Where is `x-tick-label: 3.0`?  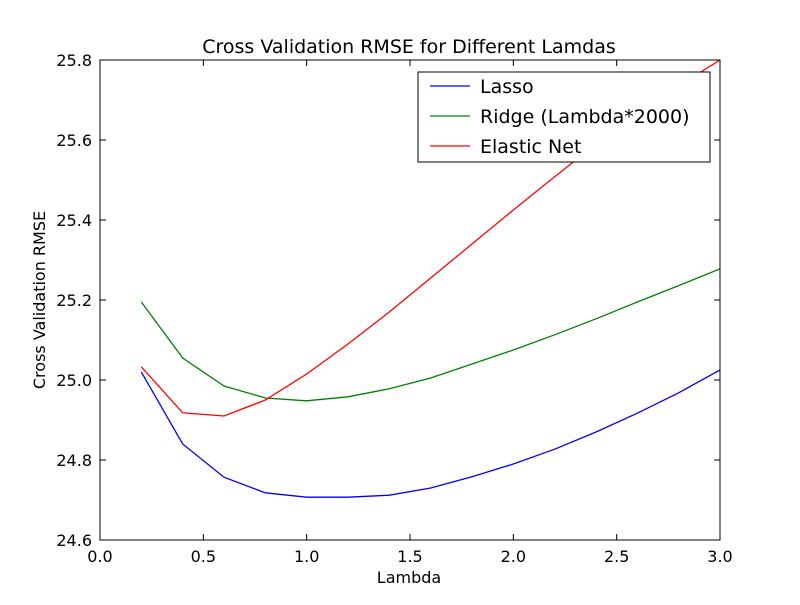 x-tick-label: 3.0 is located at coordinates (719, 556).